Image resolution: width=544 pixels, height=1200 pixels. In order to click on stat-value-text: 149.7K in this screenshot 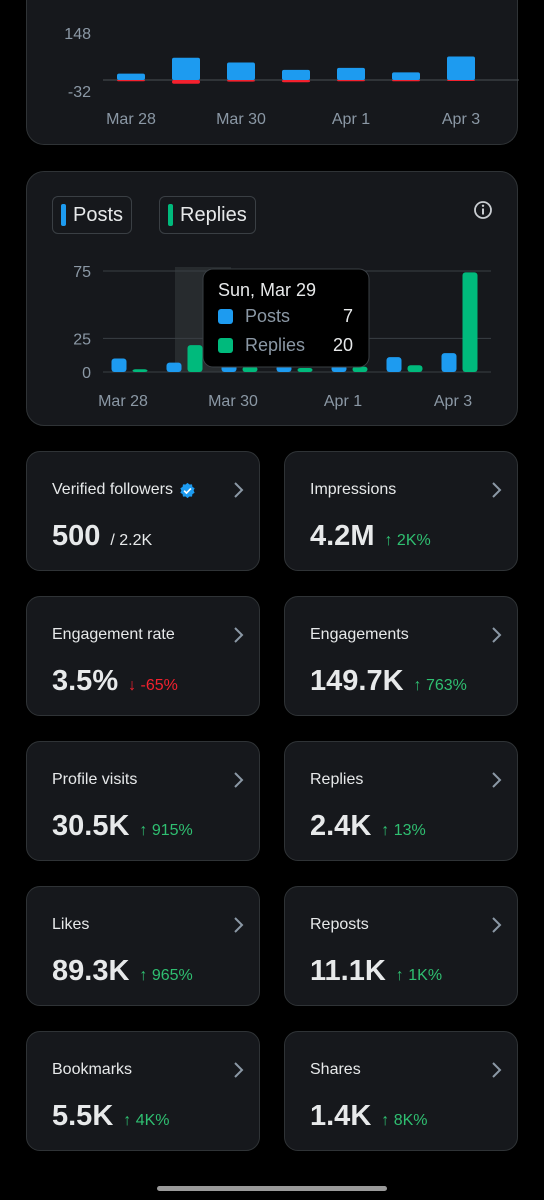, I will do `click(357, 681)`.